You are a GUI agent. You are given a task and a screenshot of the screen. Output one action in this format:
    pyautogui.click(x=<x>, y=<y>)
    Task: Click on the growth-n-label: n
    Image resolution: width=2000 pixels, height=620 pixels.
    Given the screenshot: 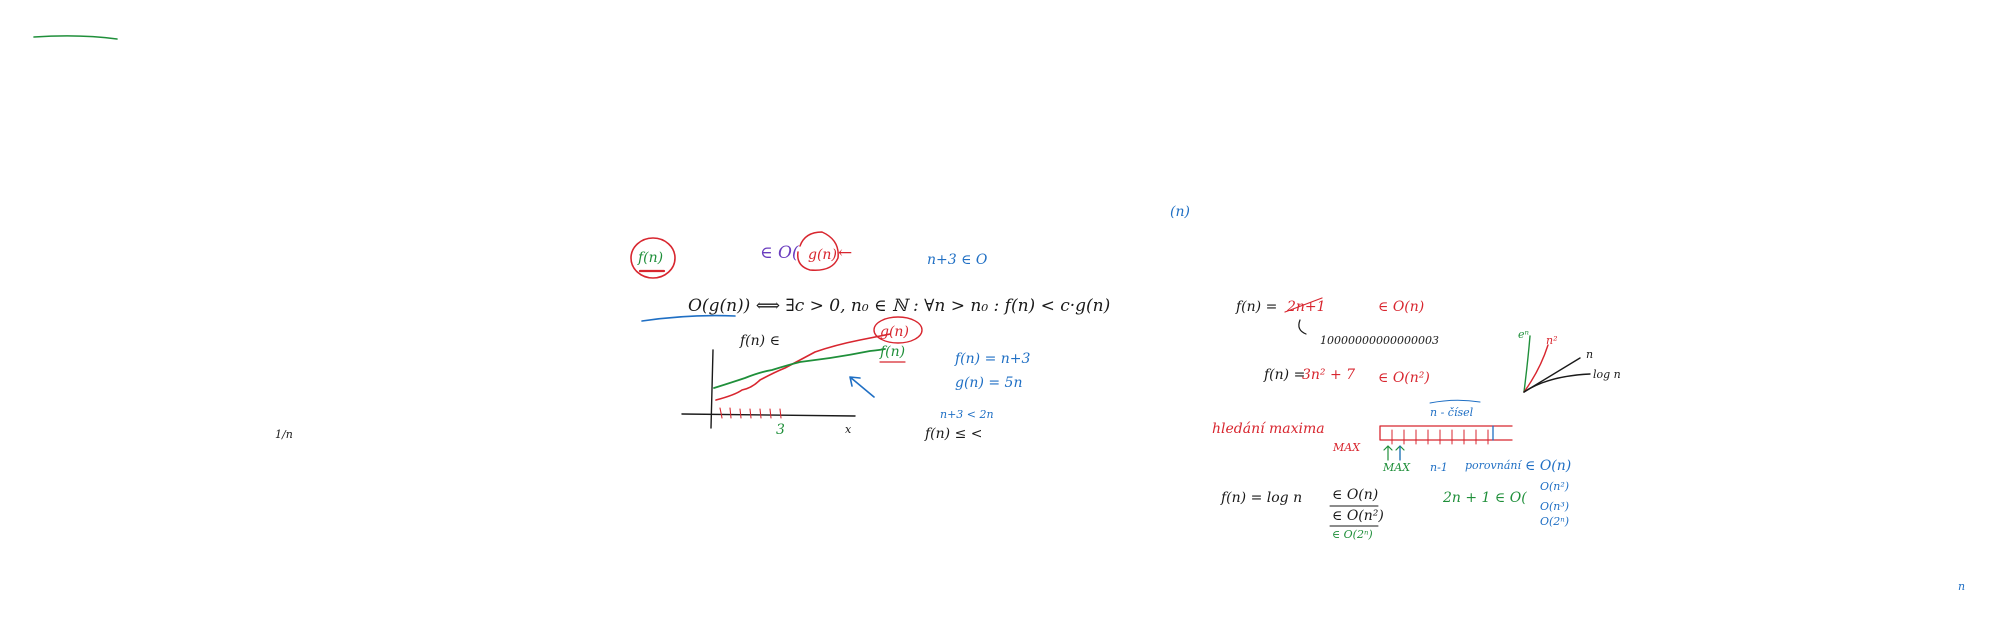 What is the action you would take?
    pyautogui.click(x=1589, y=354)
    